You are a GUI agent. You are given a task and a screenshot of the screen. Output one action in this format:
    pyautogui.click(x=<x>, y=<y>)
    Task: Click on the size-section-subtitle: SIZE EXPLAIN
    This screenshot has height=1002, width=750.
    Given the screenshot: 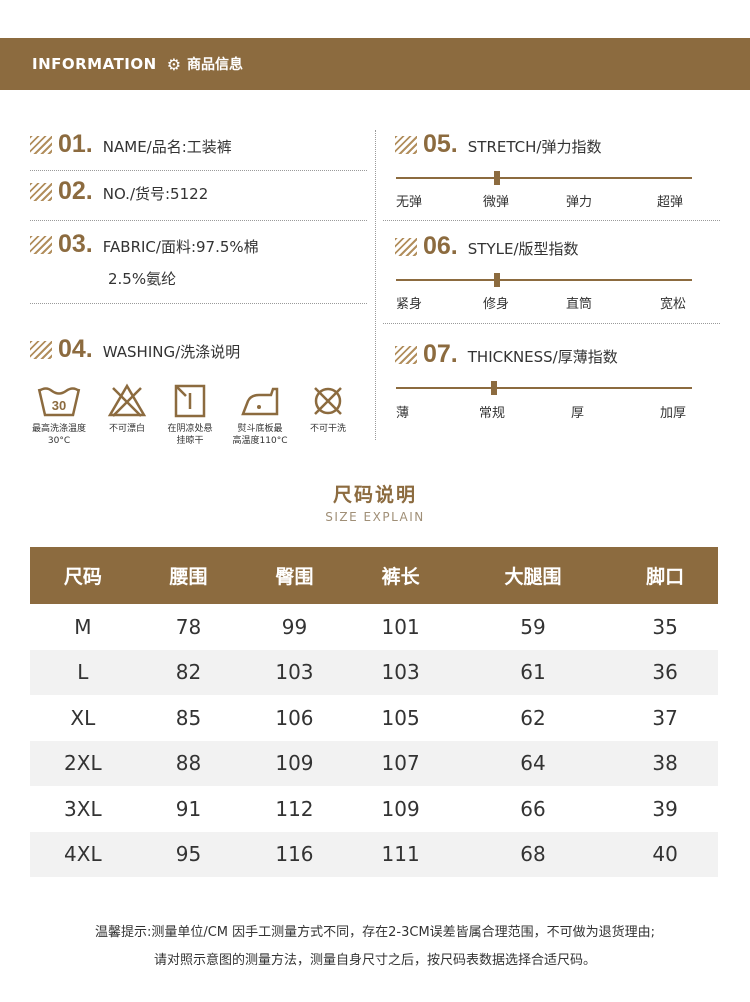 What is the action you would take?
    pyautogui.click(x=375, y=517)
    